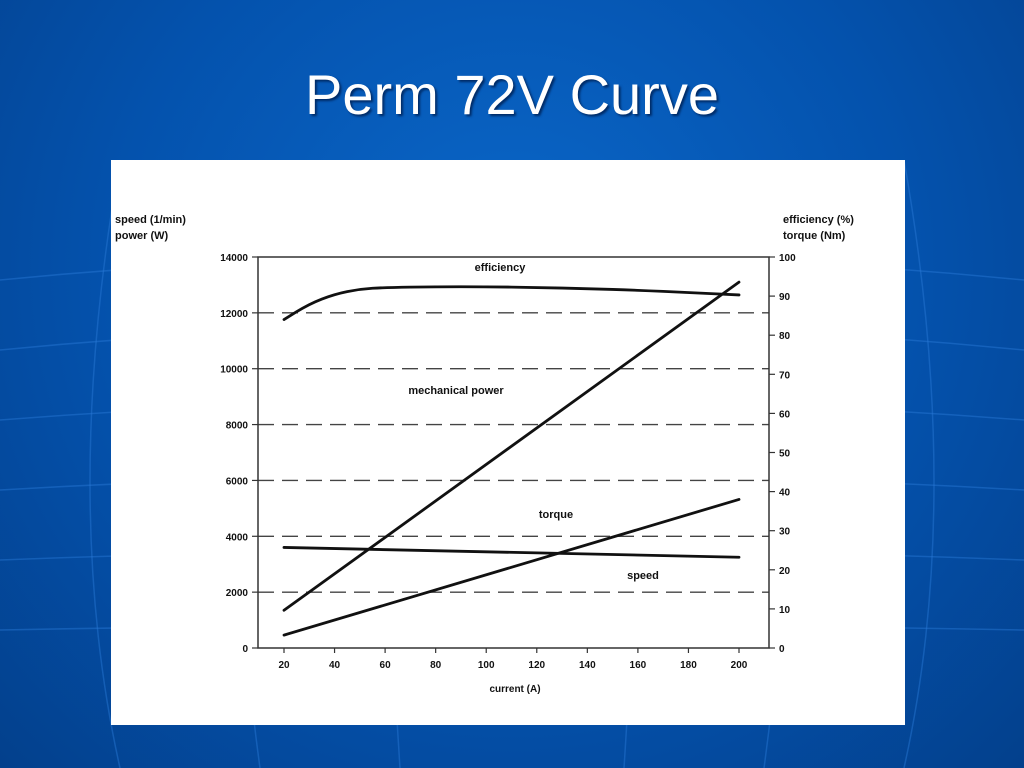  Describe the element at coordinates (501, 268) in the screenshot. I see `series-label-efficiency: efficiency` at that location.